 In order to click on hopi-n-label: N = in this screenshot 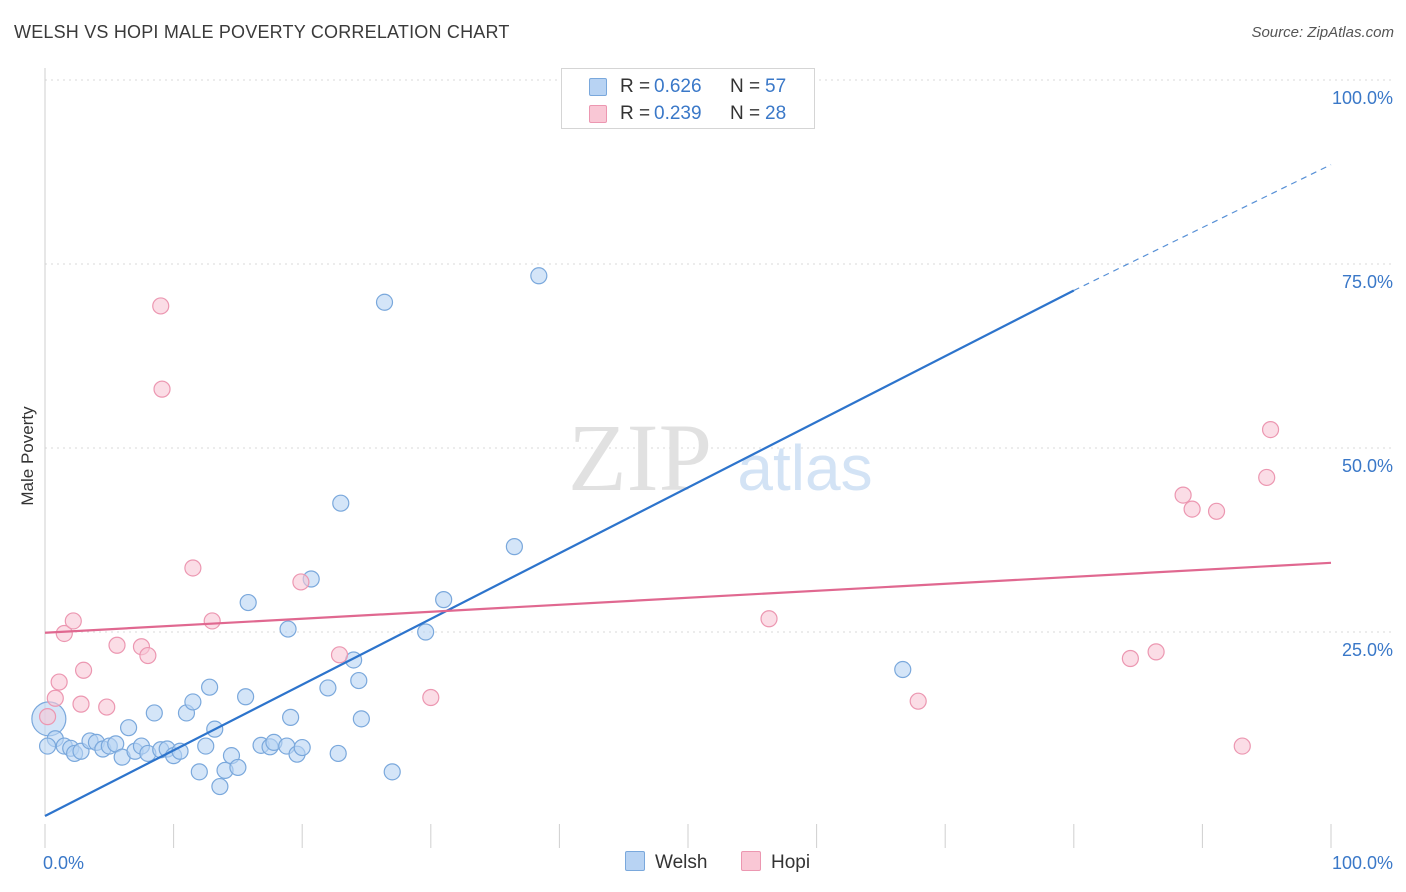, I will do `click(745, 113)`.